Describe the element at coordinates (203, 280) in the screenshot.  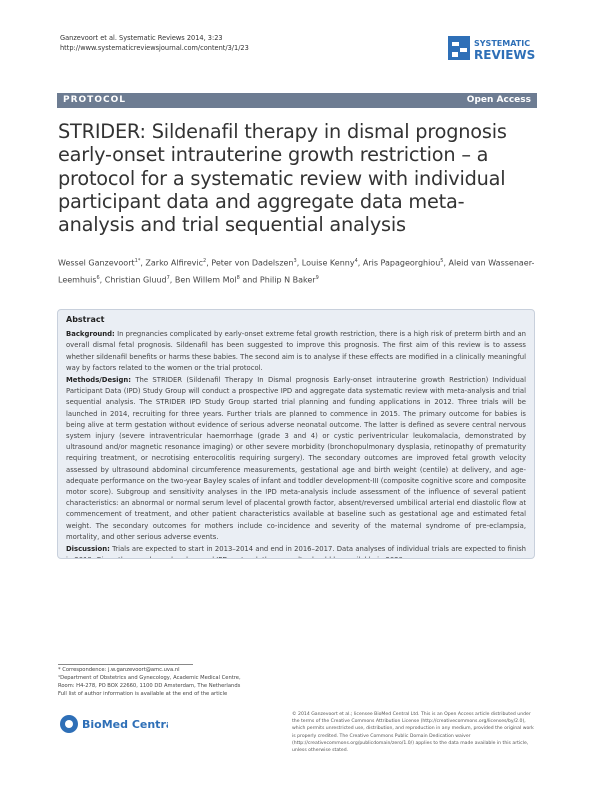
I see `author-name: , Ben Willem Mol` at that location.